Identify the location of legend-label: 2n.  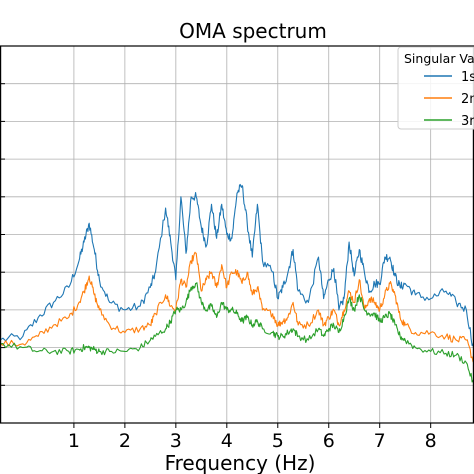
(467, 99).